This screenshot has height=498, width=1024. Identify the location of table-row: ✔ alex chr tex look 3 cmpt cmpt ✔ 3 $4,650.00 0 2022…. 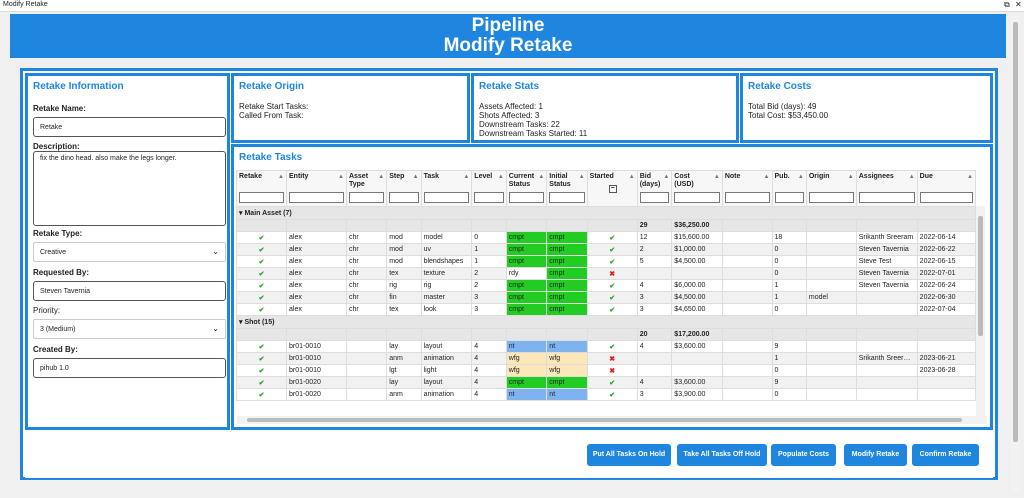
(606, 309).